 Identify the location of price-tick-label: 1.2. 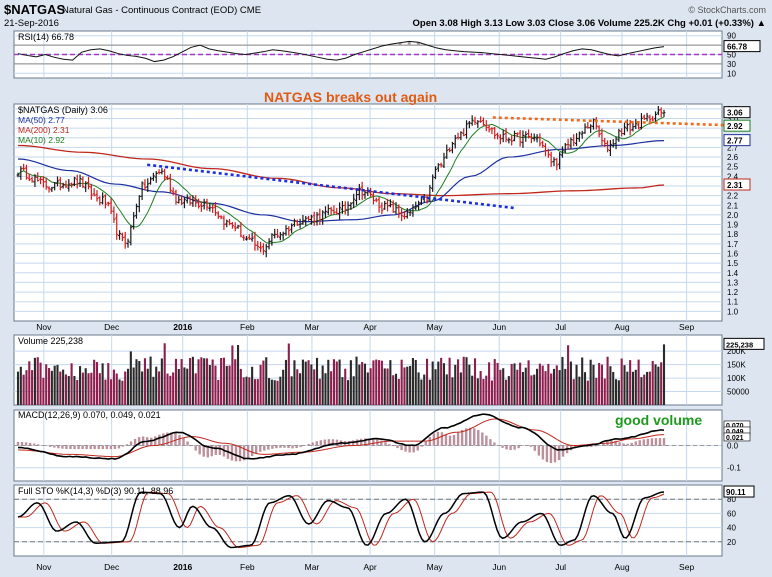
(733, 292).